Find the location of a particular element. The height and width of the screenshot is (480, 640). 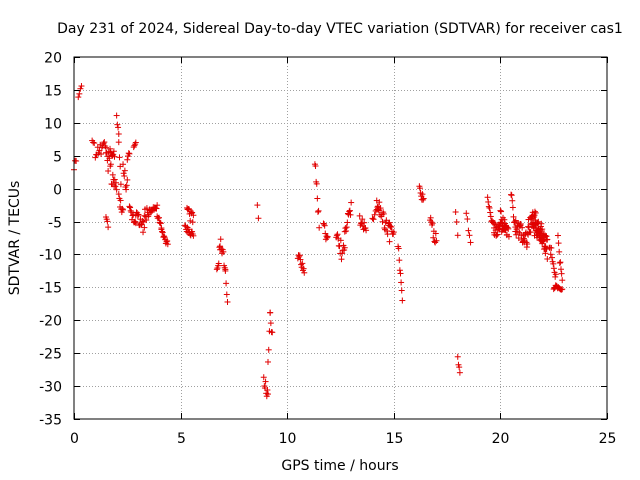

y-tick-labels: 20 15 10 5 0 -5 -10 -15 -20 -25 -30 -35 is located at coordinates (50, 240).